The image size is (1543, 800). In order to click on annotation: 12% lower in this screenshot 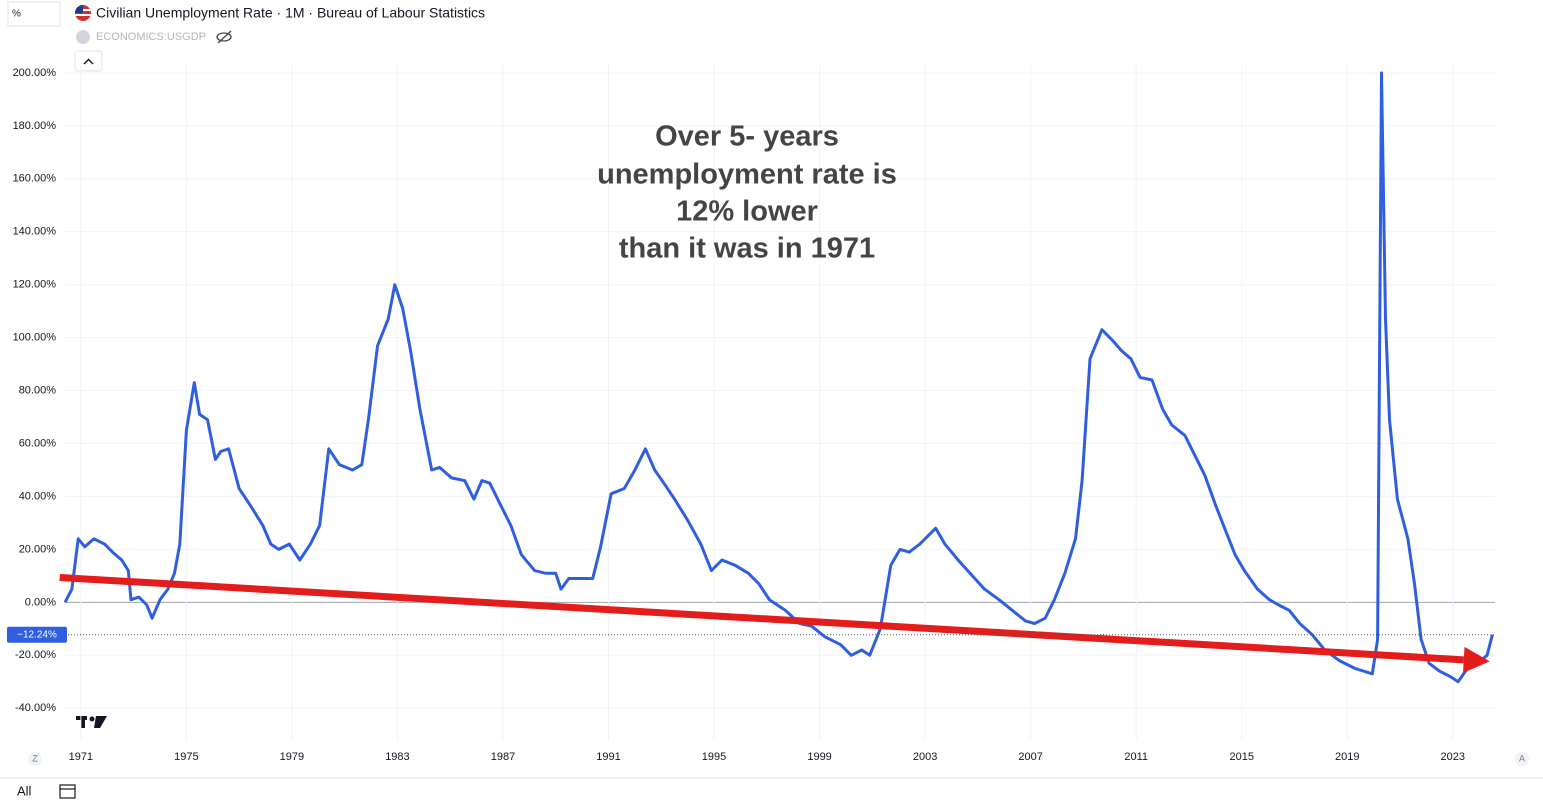, I will do `click(747, 212)`.